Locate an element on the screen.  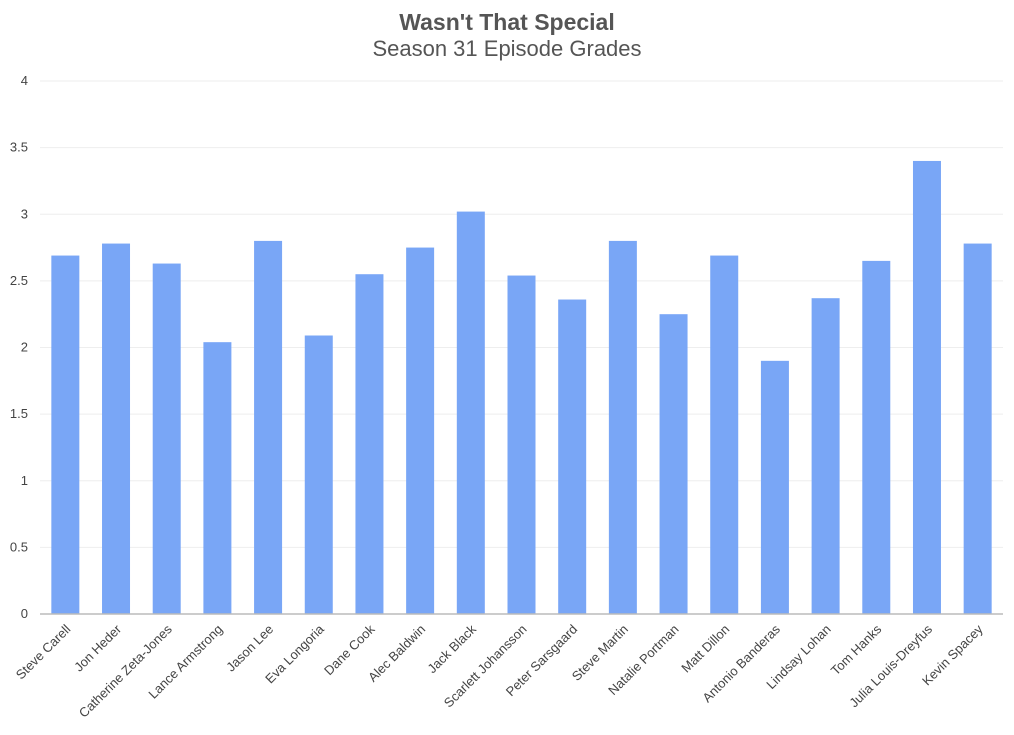
x-tick-label: Jack Black is located at coordinates (451, 648).